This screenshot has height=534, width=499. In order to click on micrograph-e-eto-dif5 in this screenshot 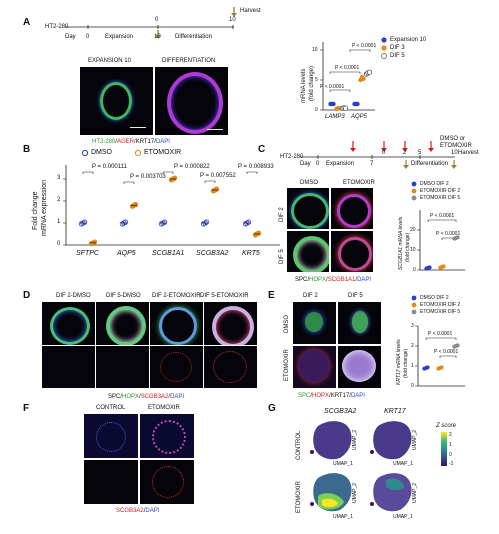, I will do `click(359, 367)`.